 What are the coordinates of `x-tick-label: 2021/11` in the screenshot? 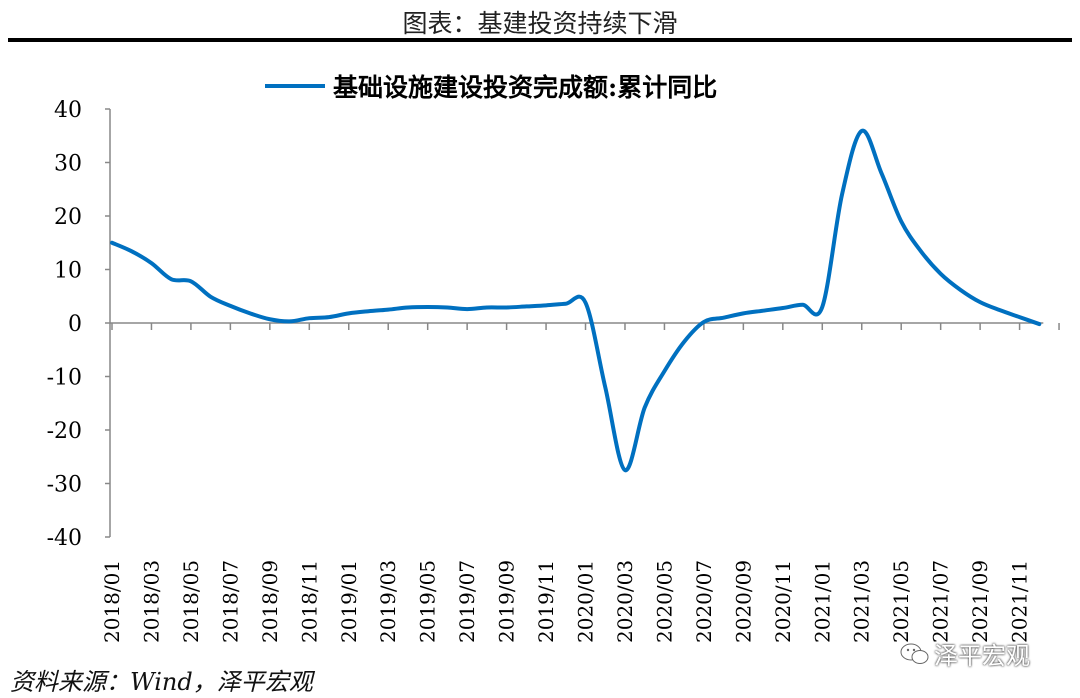 It's located at (1020, 601).